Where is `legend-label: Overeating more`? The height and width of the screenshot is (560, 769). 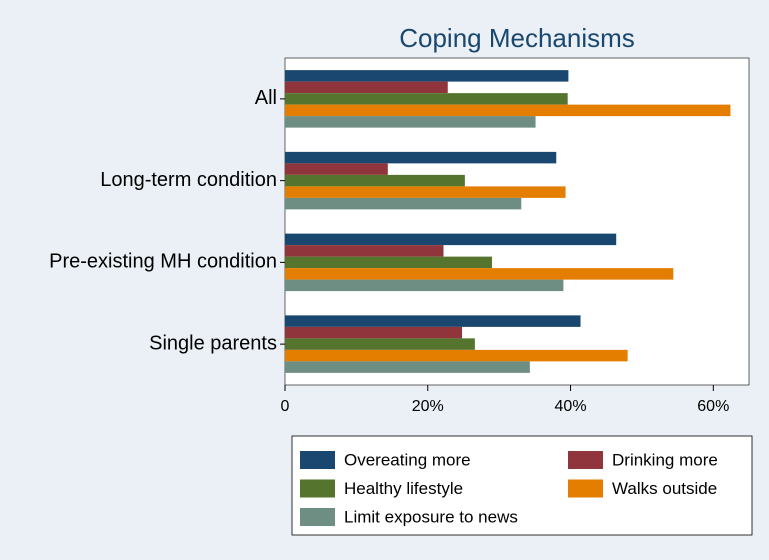 legend-label: Overeating more is located at coordinates (407, 459).